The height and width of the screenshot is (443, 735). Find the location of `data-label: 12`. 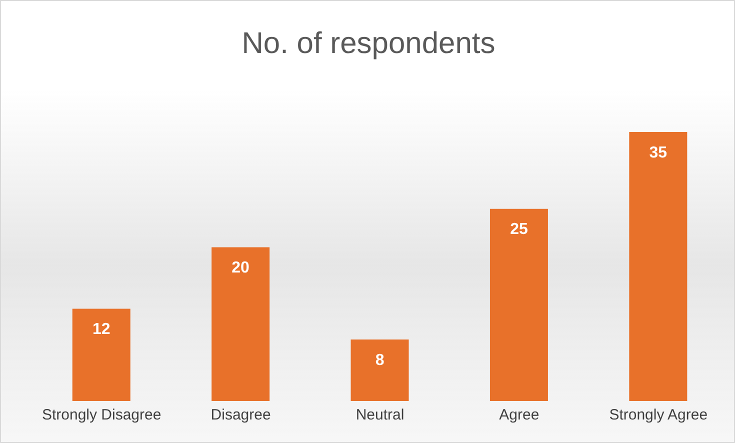

data-label: 12 is located at coordinates (101, 329).